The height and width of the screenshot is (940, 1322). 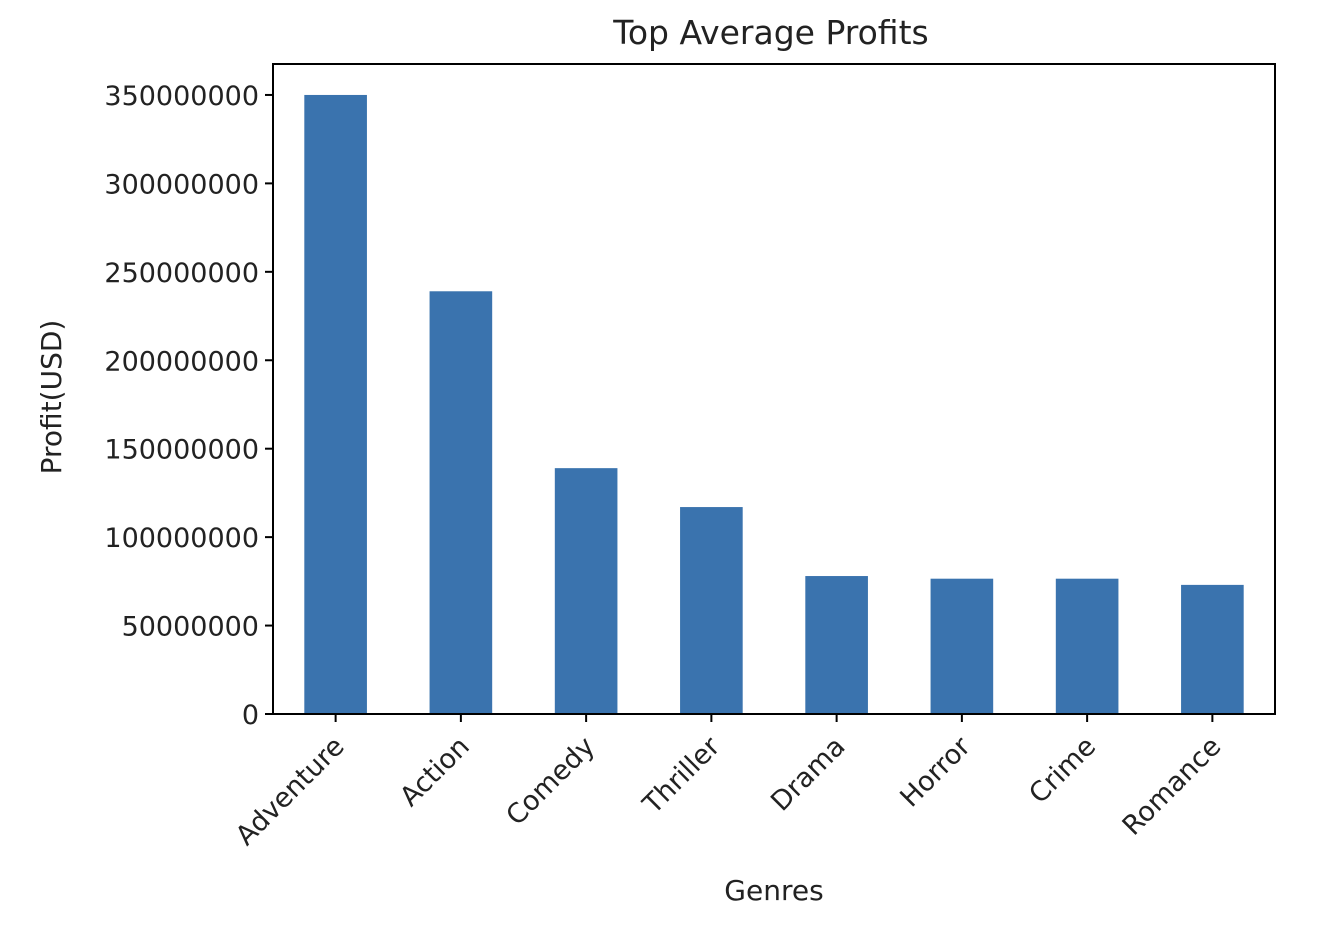 What do you see at coordinates (550, 781) in the screenshot?
I see `x-tick-label: Comedy` at bounding box center [550, 781].